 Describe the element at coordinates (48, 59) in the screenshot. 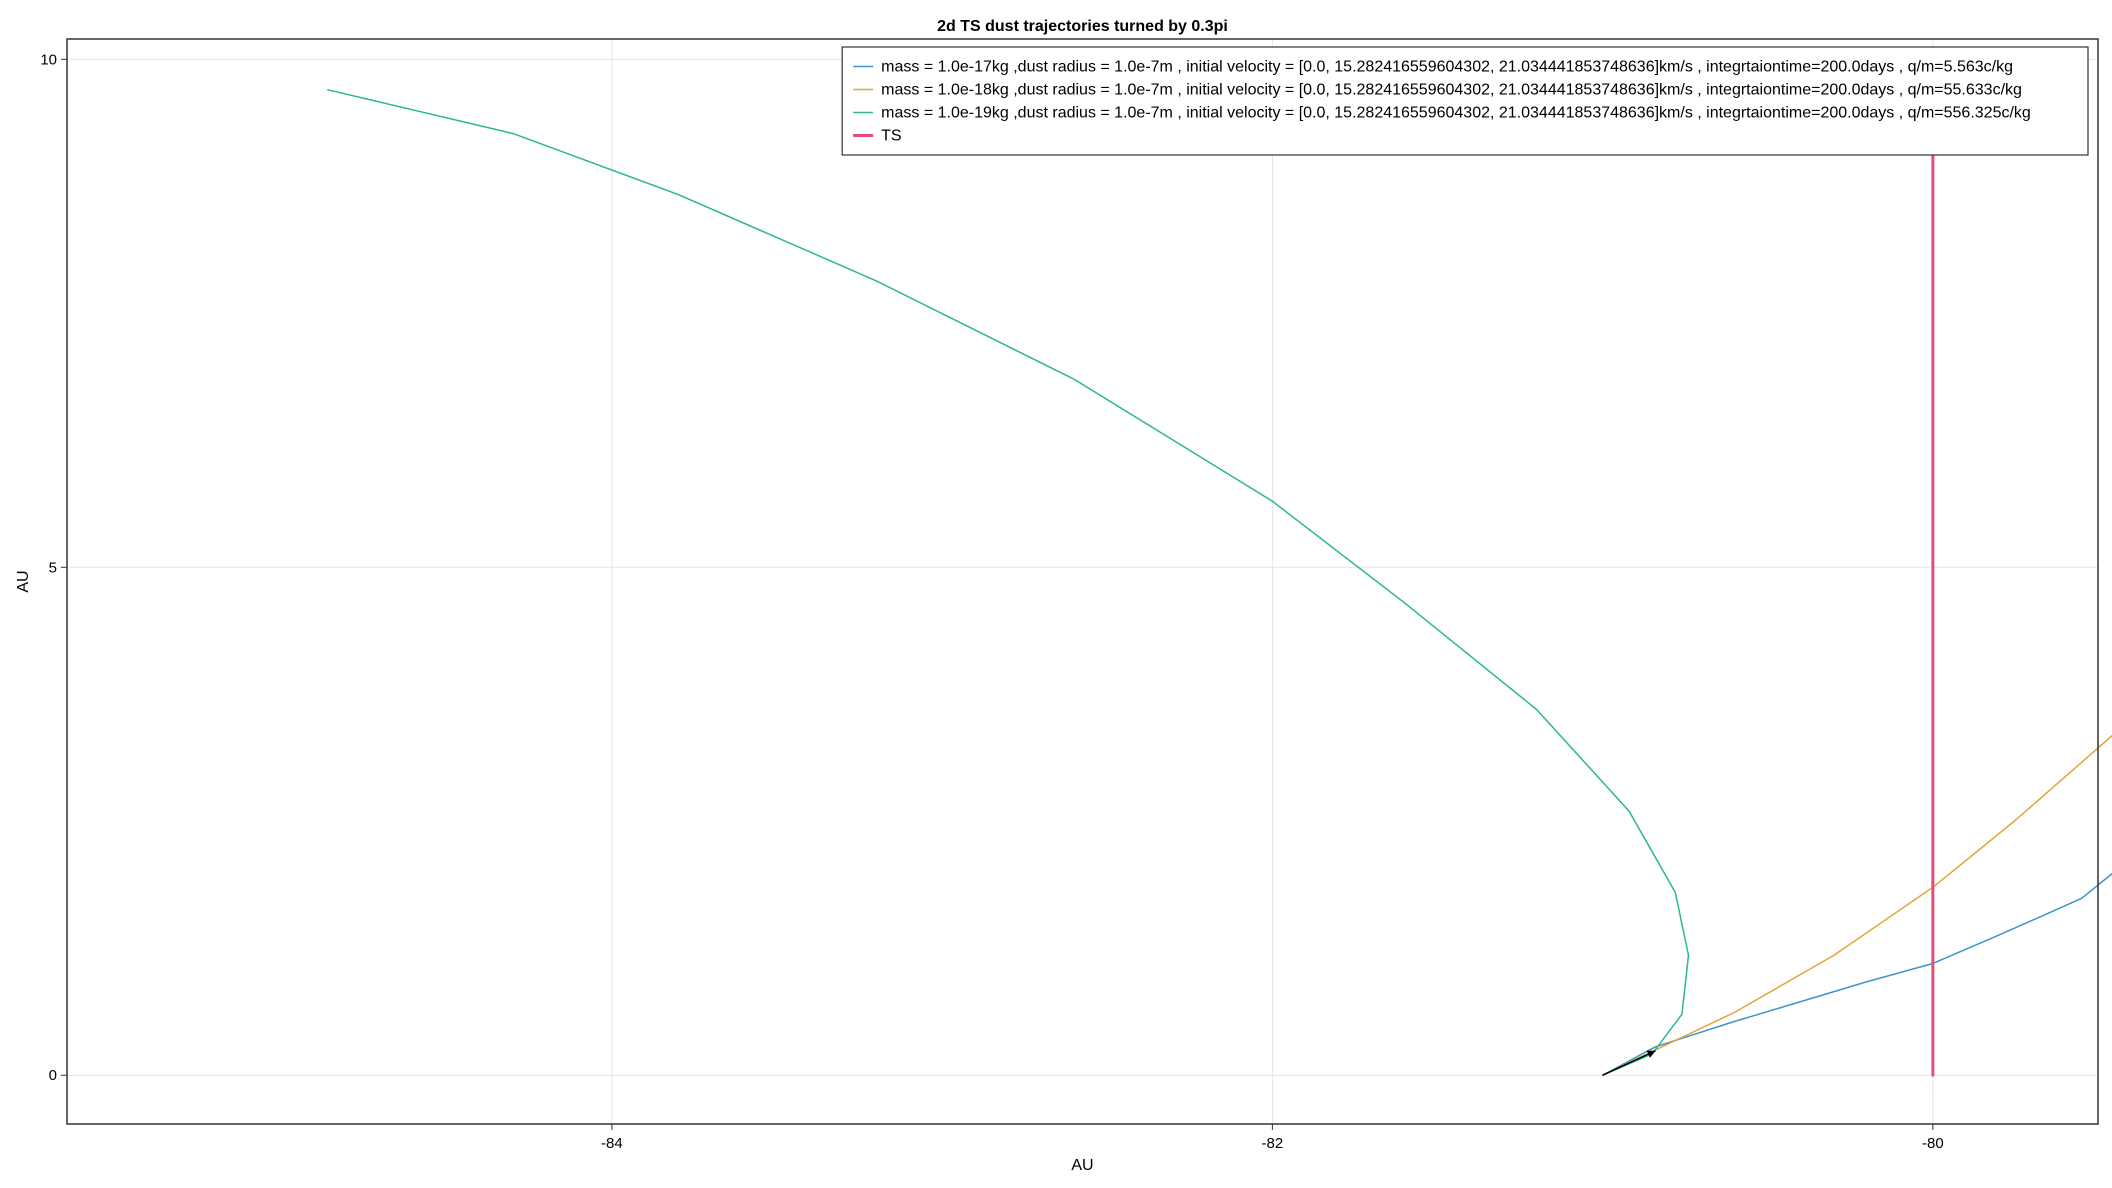

I see `y-tick-label-2: 10` at that location.